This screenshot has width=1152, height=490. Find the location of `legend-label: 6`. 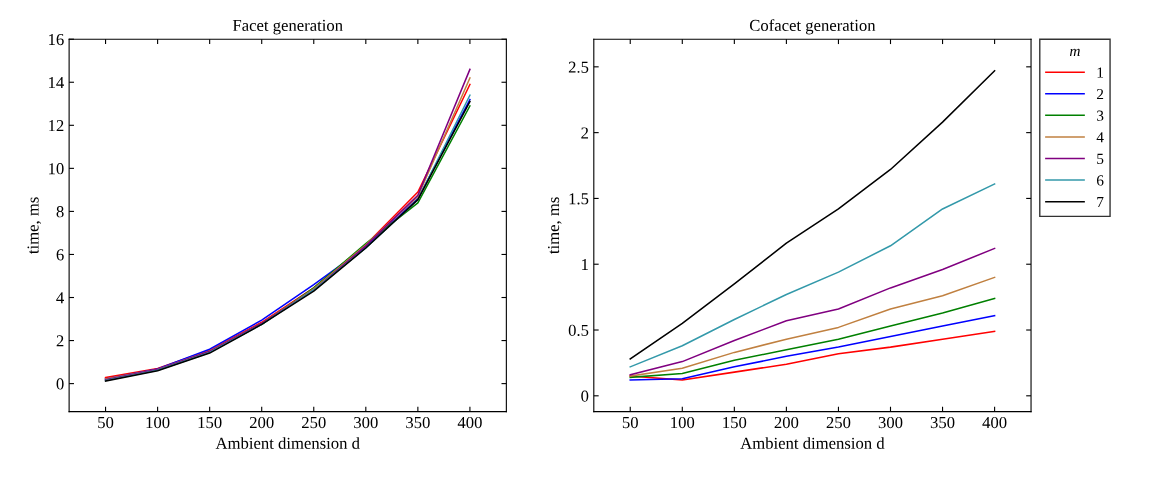

legend-label: 6 is located at coordinates (1100, 180).